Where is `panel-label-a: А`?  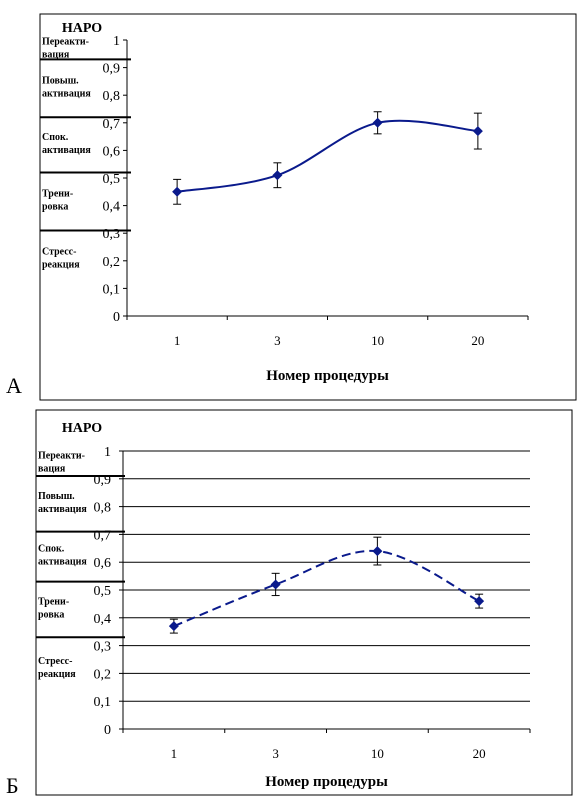
panel-label-a: А is located at coordinates (14, 385).